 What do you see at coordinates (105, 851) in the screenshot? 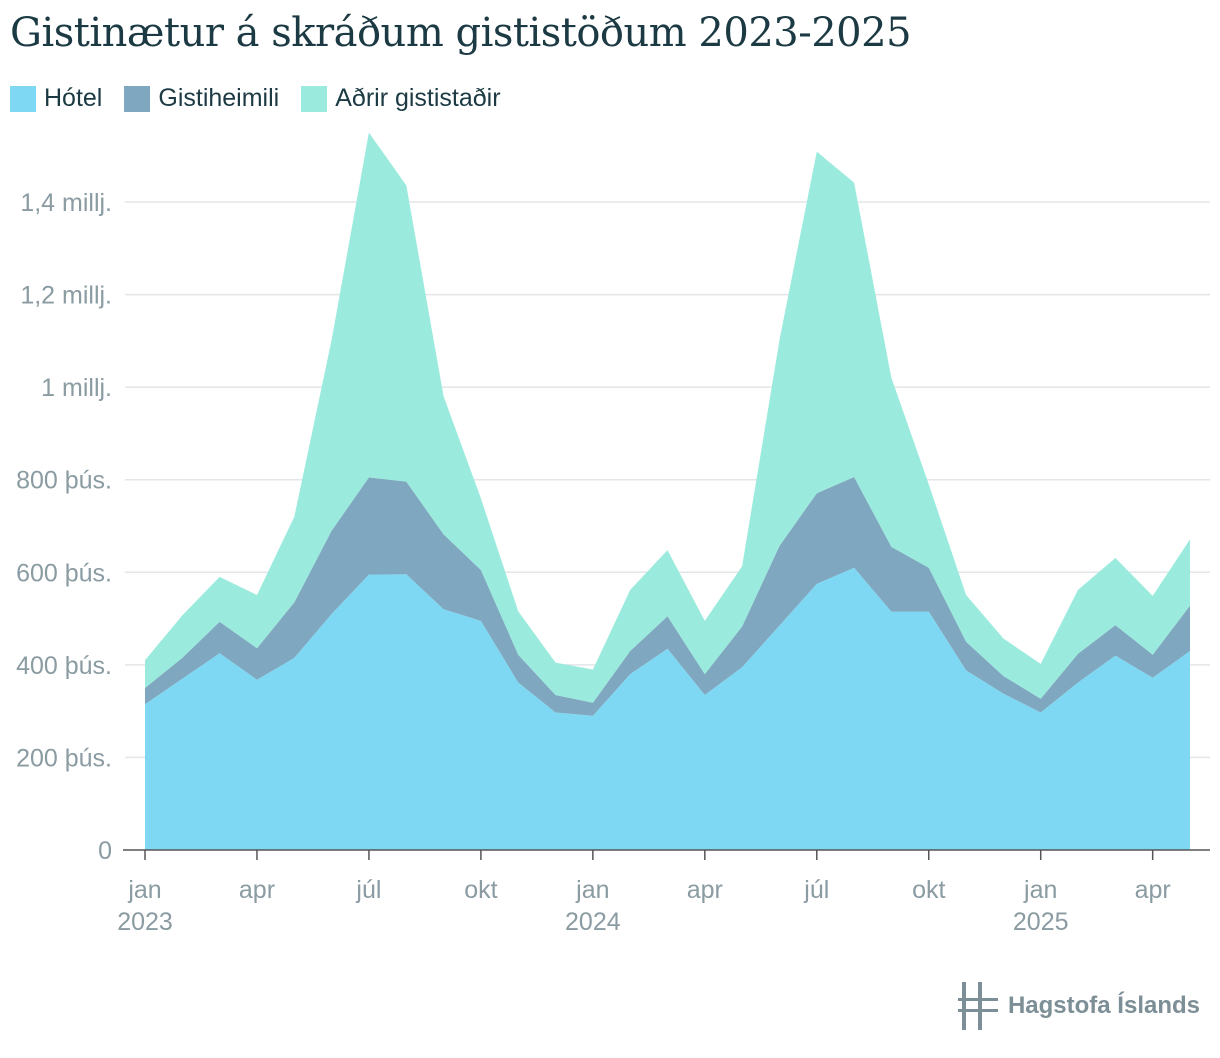
I see `y-tick-label: 0` at bounding box center [105, 851].